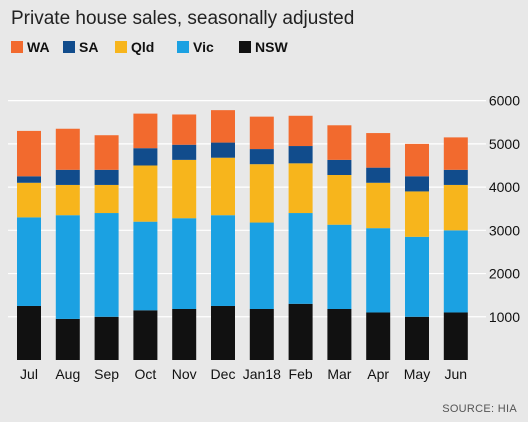 Image resolution: width=528 pixels, height=422 pixels. Describe the element at coordinates (29, 374) in the screenshot. I see `x-tick-label: Jul` at that location.